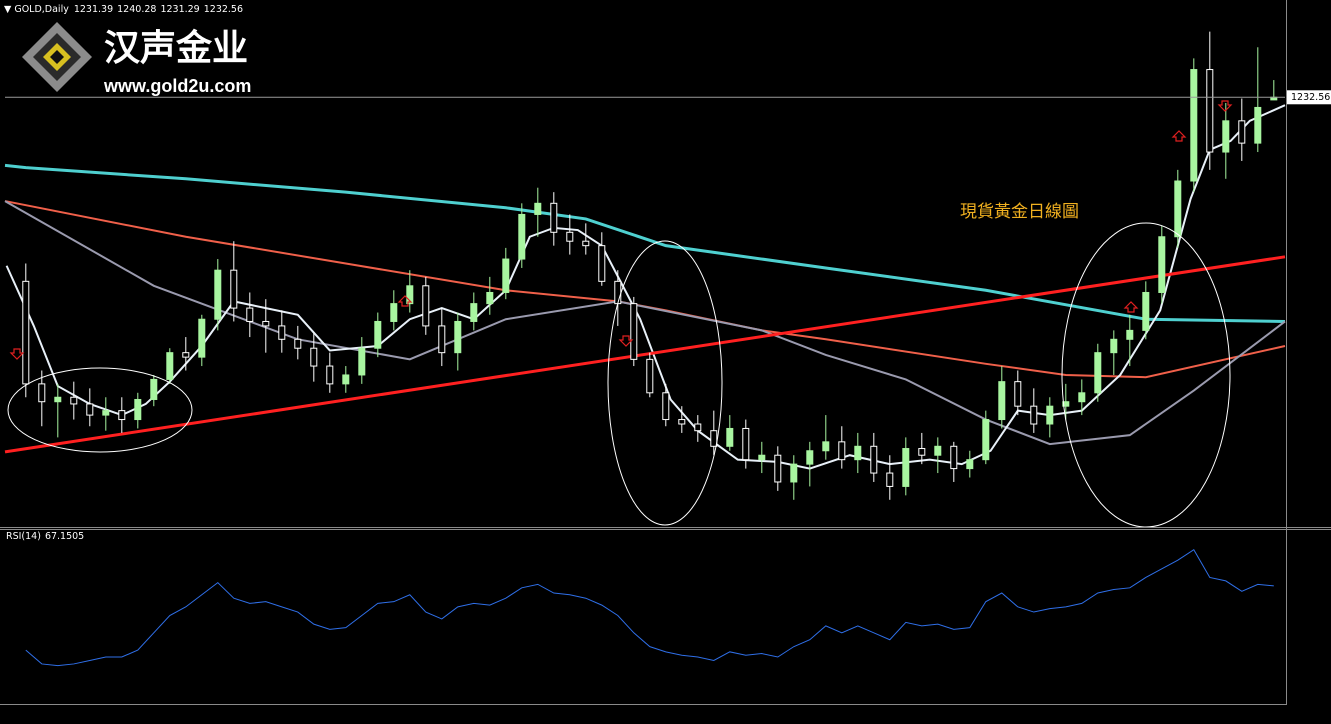 This screenshot has height=724, width=1331. Describe the element at coordinates (176, 48) in the screenshot. I see `logo-name: 汉声金业` at that location.